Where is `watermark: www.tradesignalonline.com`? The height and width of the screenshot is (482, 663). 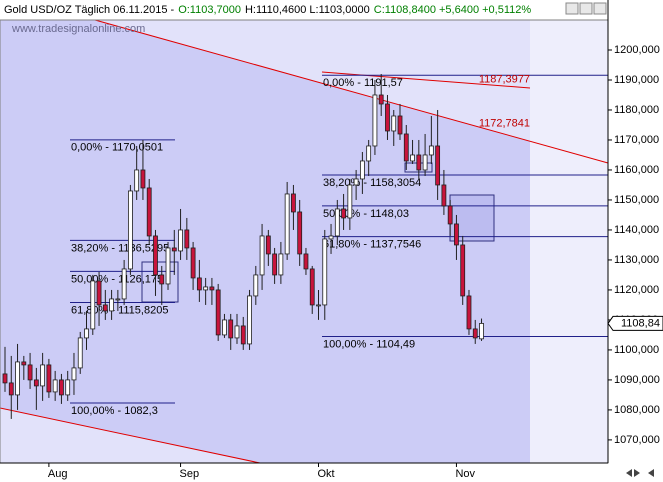
watermark: www.tradesignalonline.com is located at coordinates (78, 29).